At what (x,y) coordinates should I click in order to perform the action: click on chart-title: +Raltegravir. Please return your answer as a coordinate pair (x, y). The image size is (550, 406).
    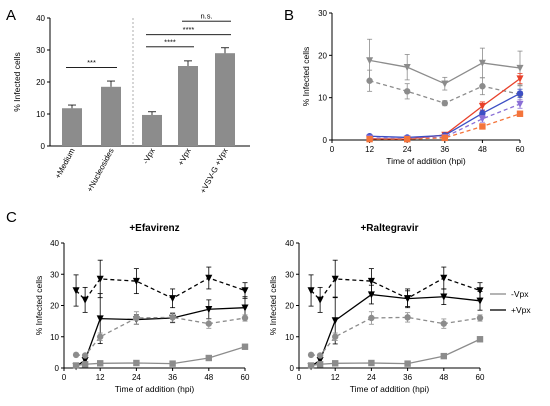
    Looking at the image, I should click on (389, 228).